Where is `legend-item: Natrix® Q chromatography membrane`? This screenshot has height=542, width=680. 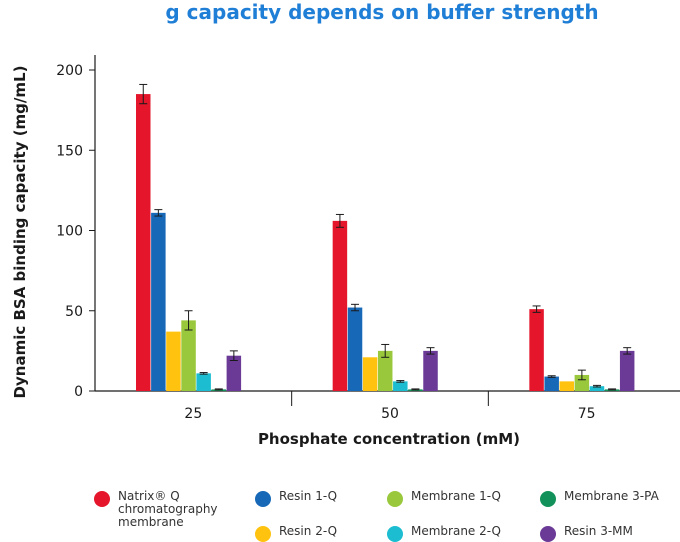
legend-item: Natrix® Q chromatography membrane is located at coordinates (166, 509).